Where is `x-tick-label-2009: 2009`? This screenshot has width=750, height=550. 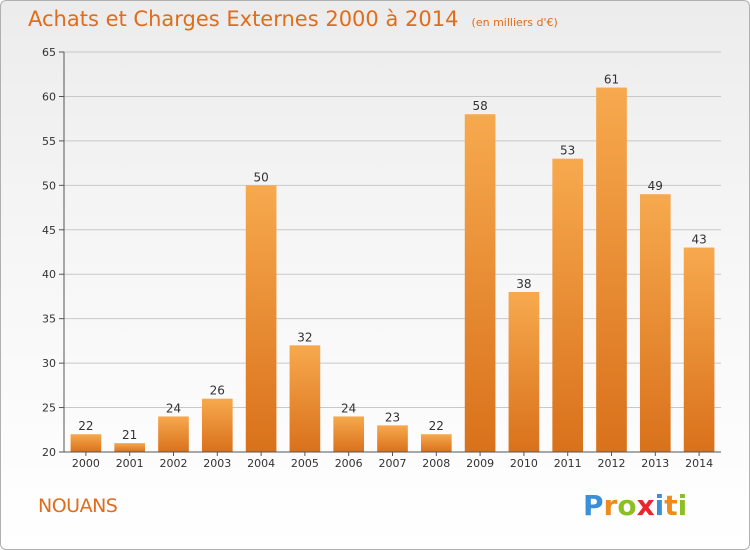 x-tick-label-2009: 2009 is located at coordinates (480, 463).